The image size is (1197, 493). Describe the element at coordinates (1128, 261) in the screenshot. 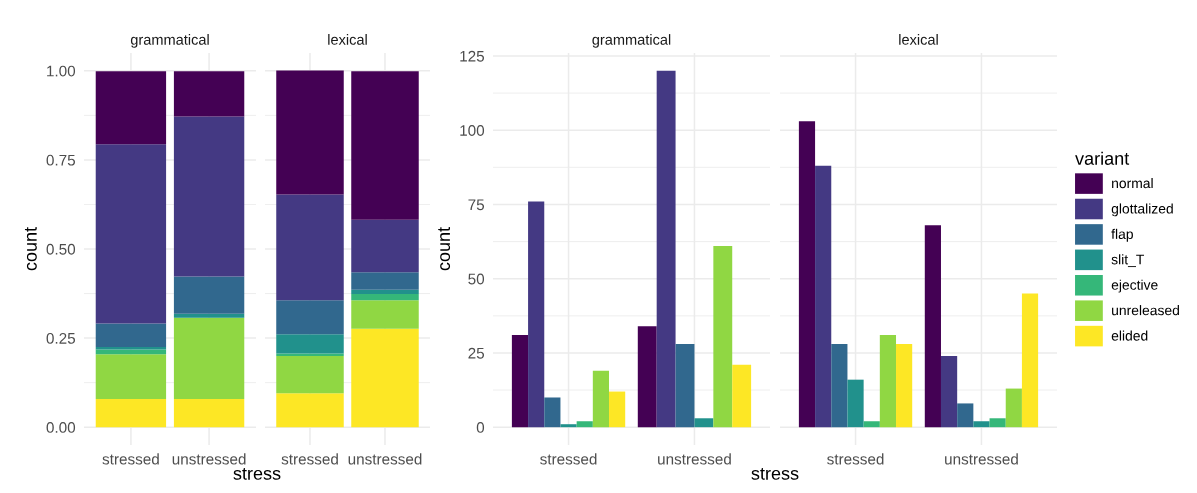

I see `legend-label: slit_T` at that location.